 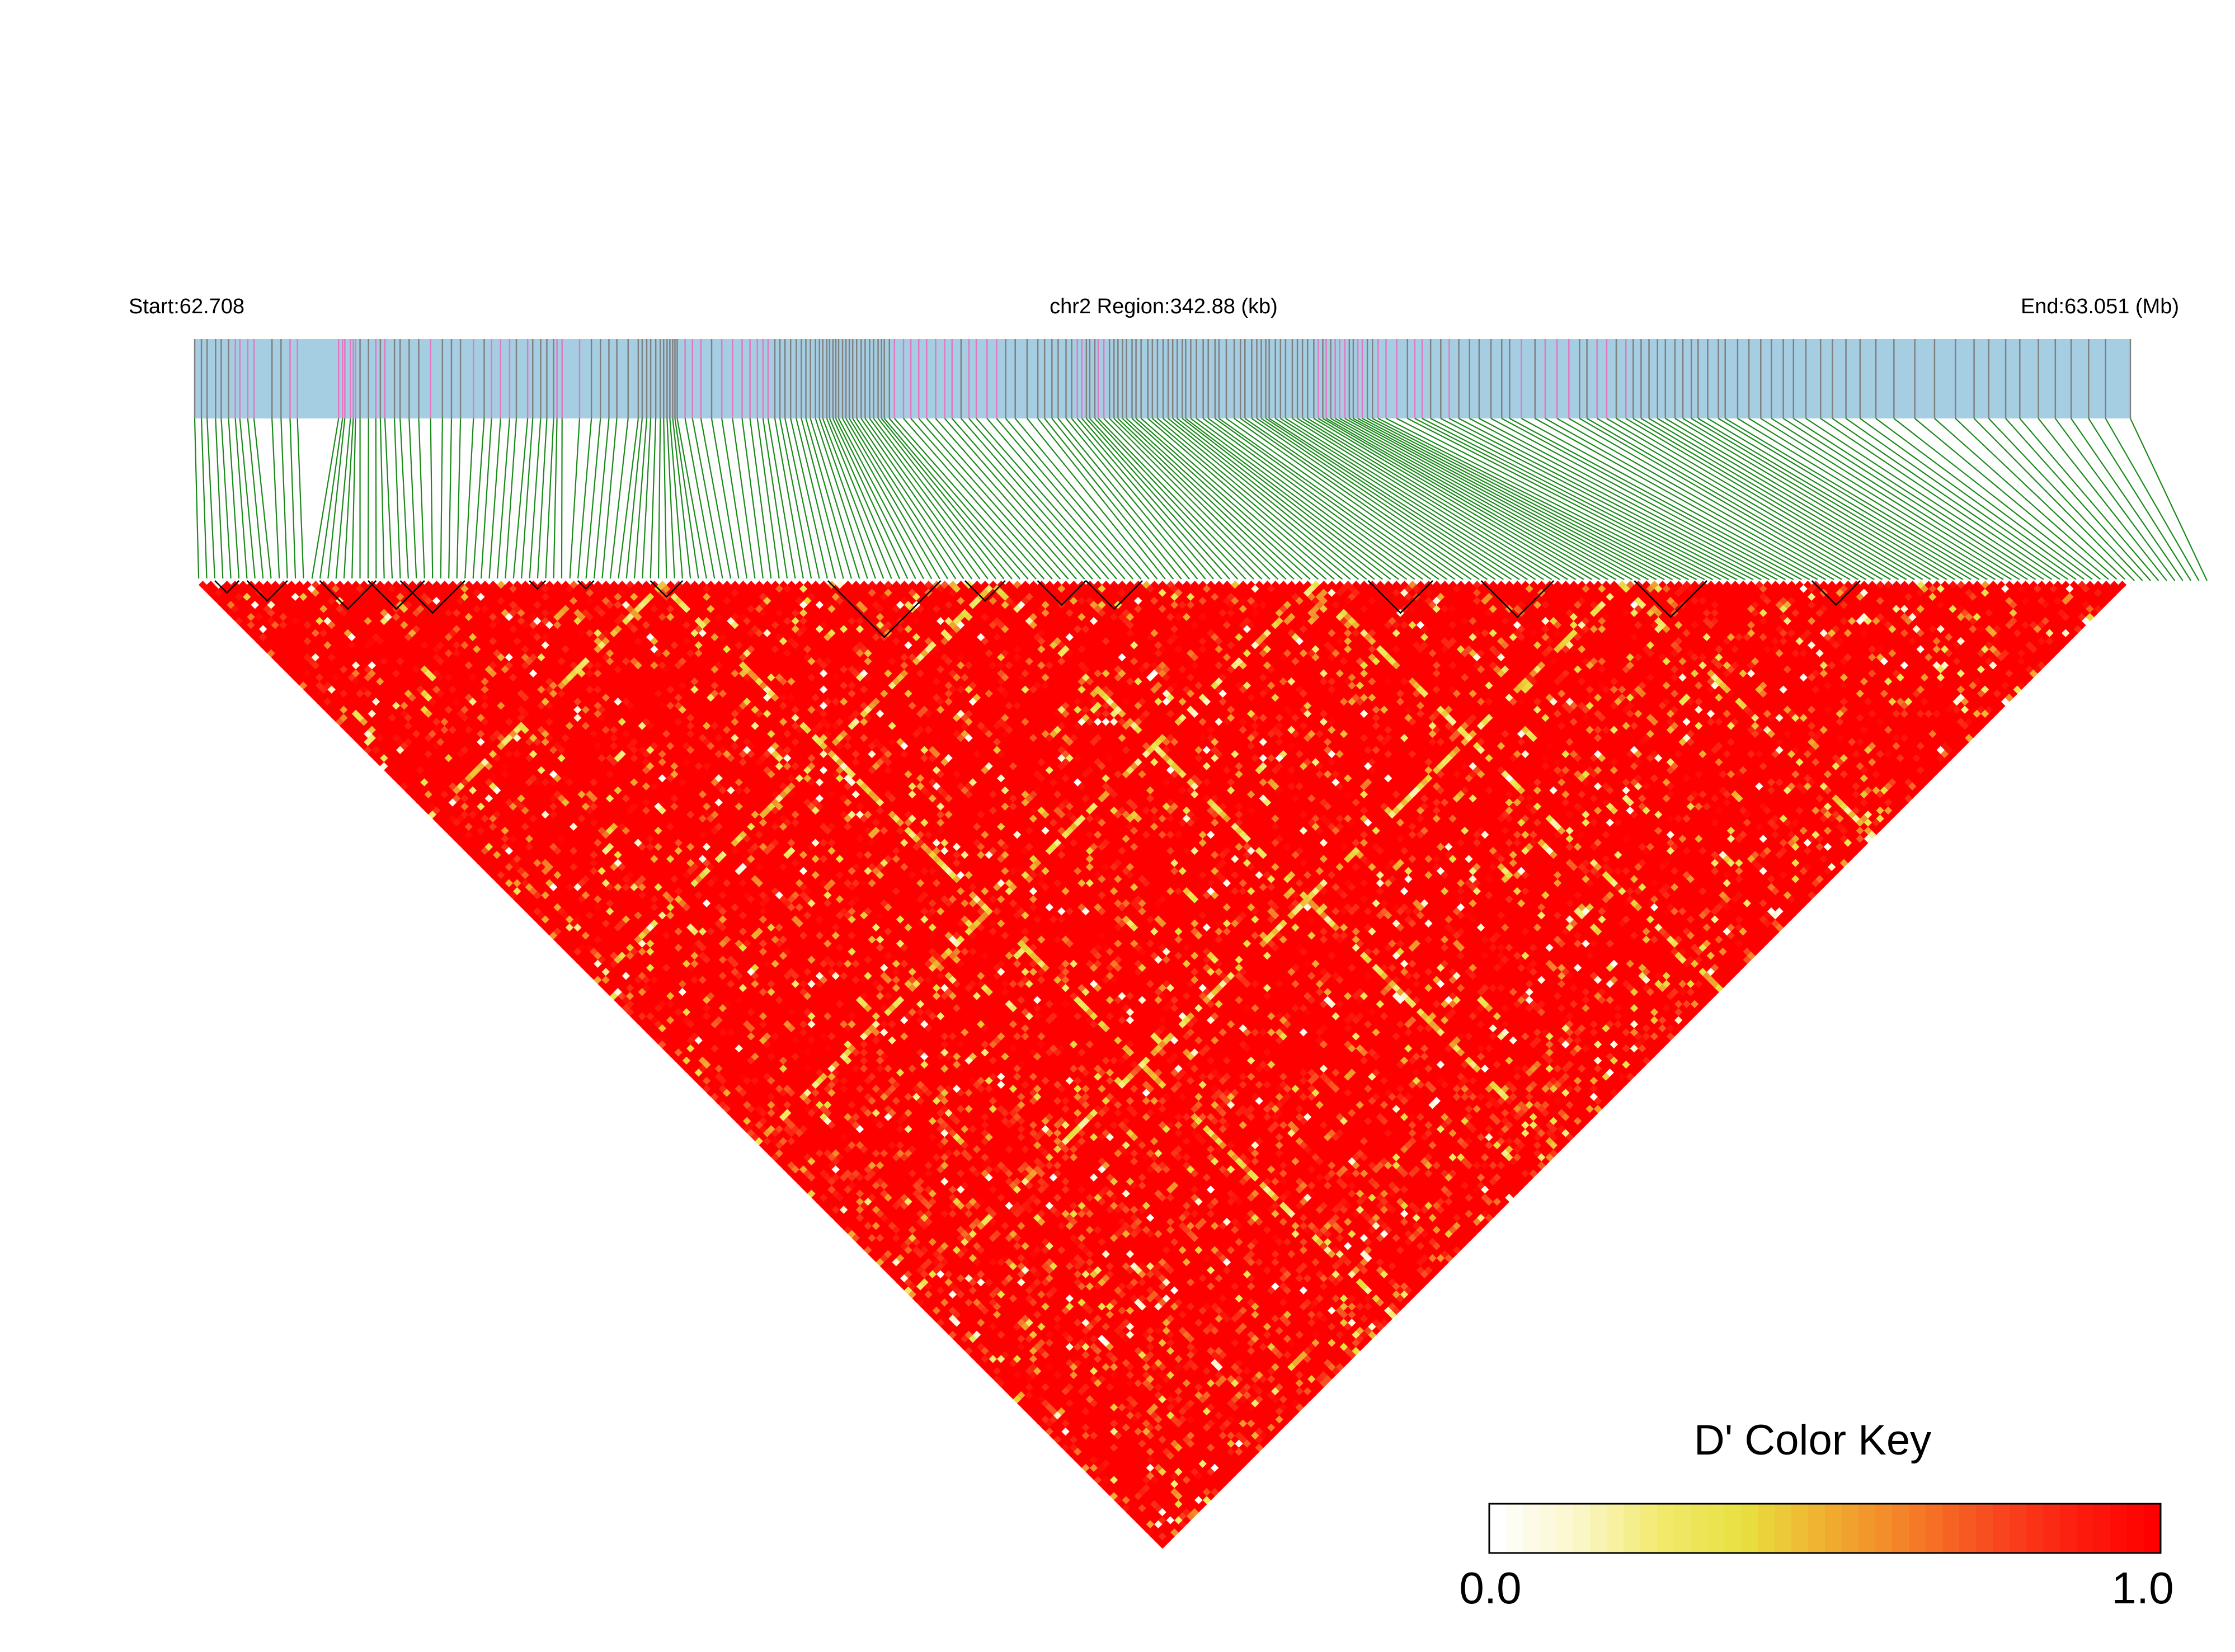 I want to click on region-label: chr2 Region:342.88 (kb), so click(x=1164, y=306).